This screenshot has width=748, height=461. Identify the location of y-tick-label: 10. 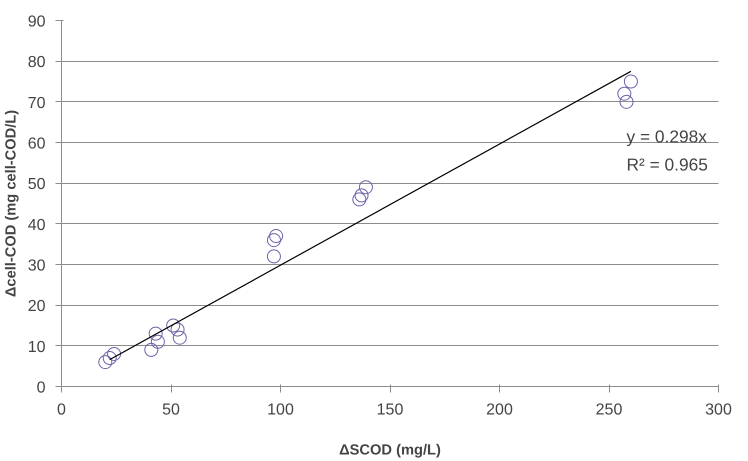
(37, 347).